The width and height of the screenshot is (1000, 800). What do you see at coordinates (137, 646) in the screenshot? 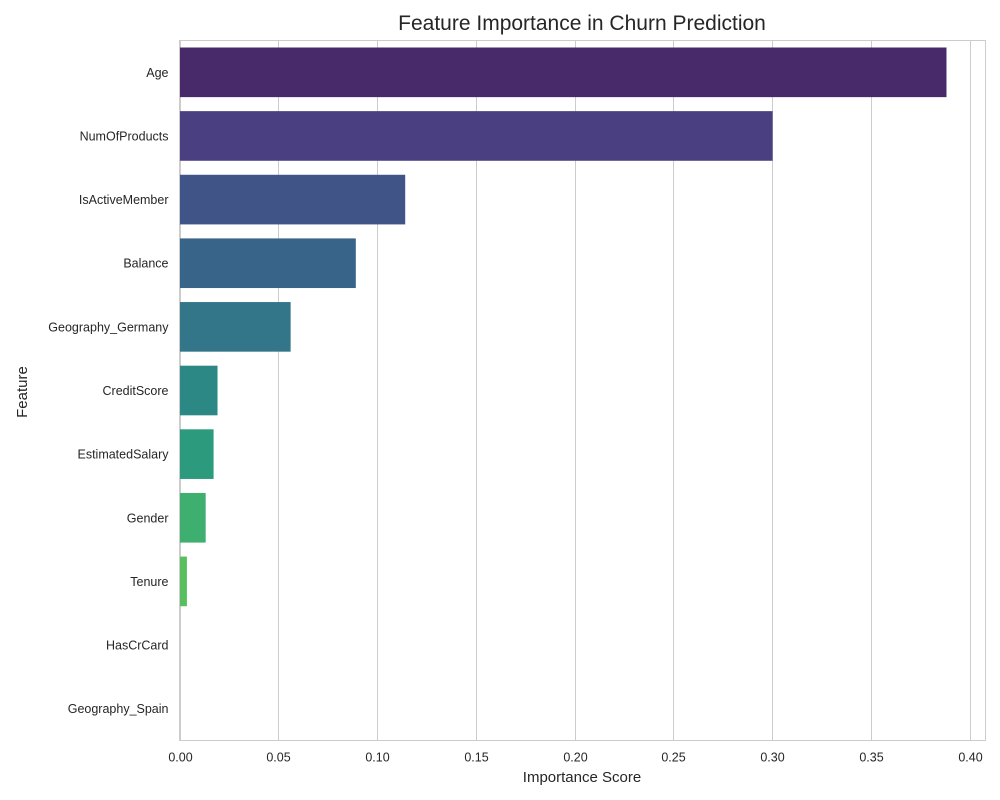
I see `y-tick-label: HasCrCard` at bounding box center [137, 646].